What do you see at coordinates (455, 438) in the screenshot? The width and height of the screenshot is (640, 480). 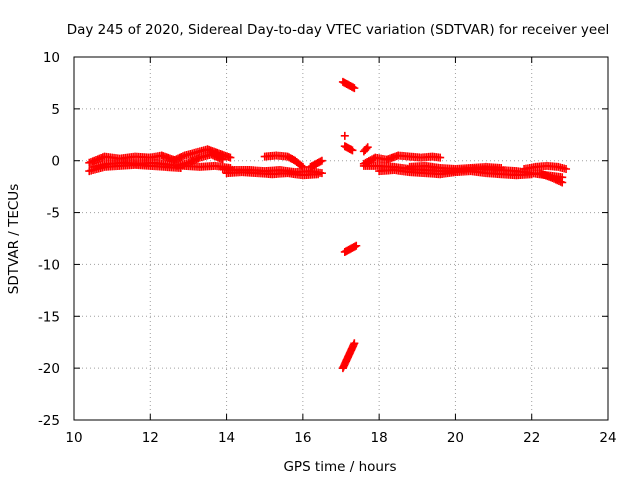 I see `x-tick-label: 20` at bounding box center [455, 438].